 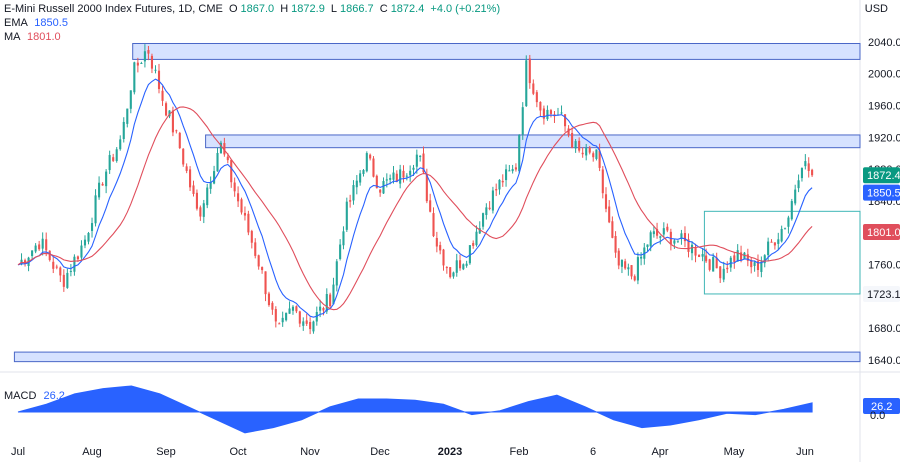 What do you see at coordinates (884, 43) in the screenshot?
I see `price-tick-label: 2040.0` at bounding box center [884, 43].